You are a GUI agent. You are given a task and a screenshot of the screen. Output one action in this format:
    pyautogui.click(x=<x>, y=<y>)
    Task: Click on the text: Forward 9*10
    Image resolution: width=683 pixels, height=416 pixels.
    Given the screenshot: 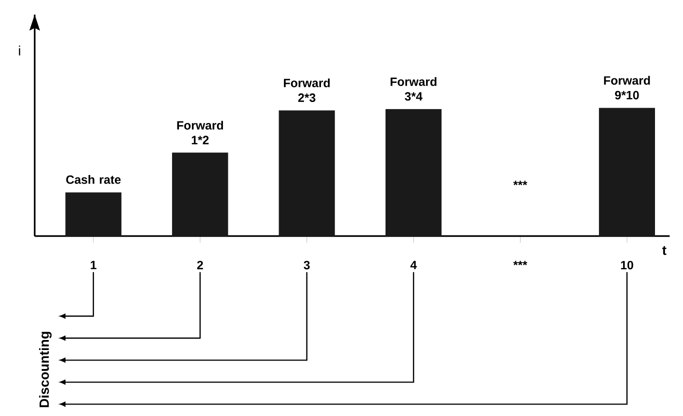 What is the action you would take?
    pyautogui.click(x=627, y=88)
    